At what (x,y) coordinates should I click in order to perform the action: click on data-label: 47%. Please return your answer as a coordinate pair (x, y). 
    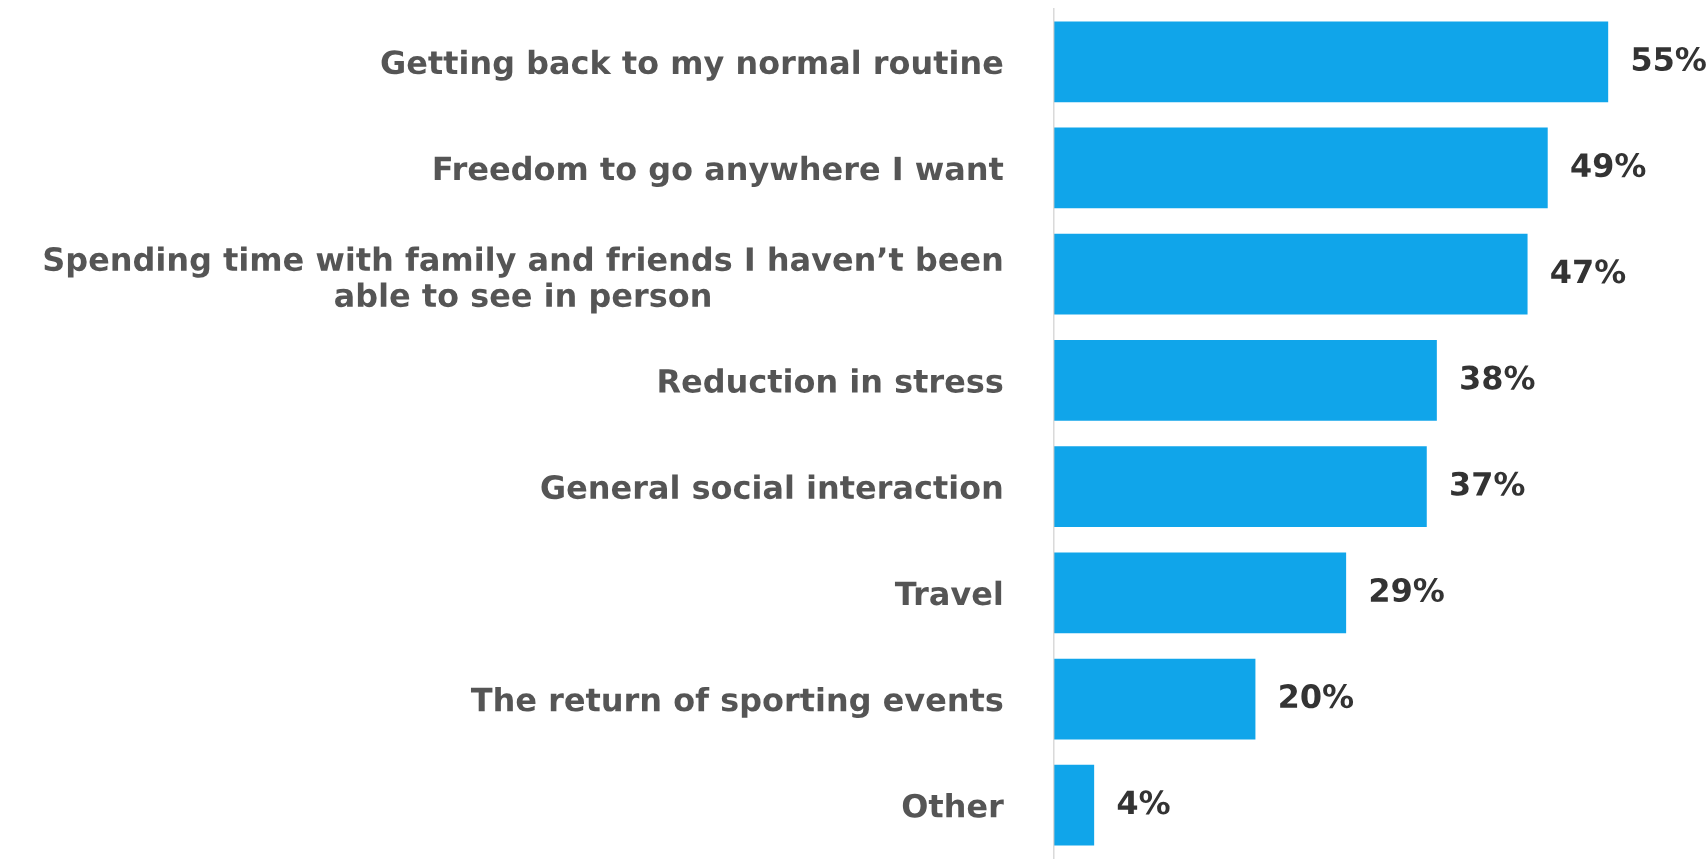
    Looking at the image, I should click on (1588, 271).